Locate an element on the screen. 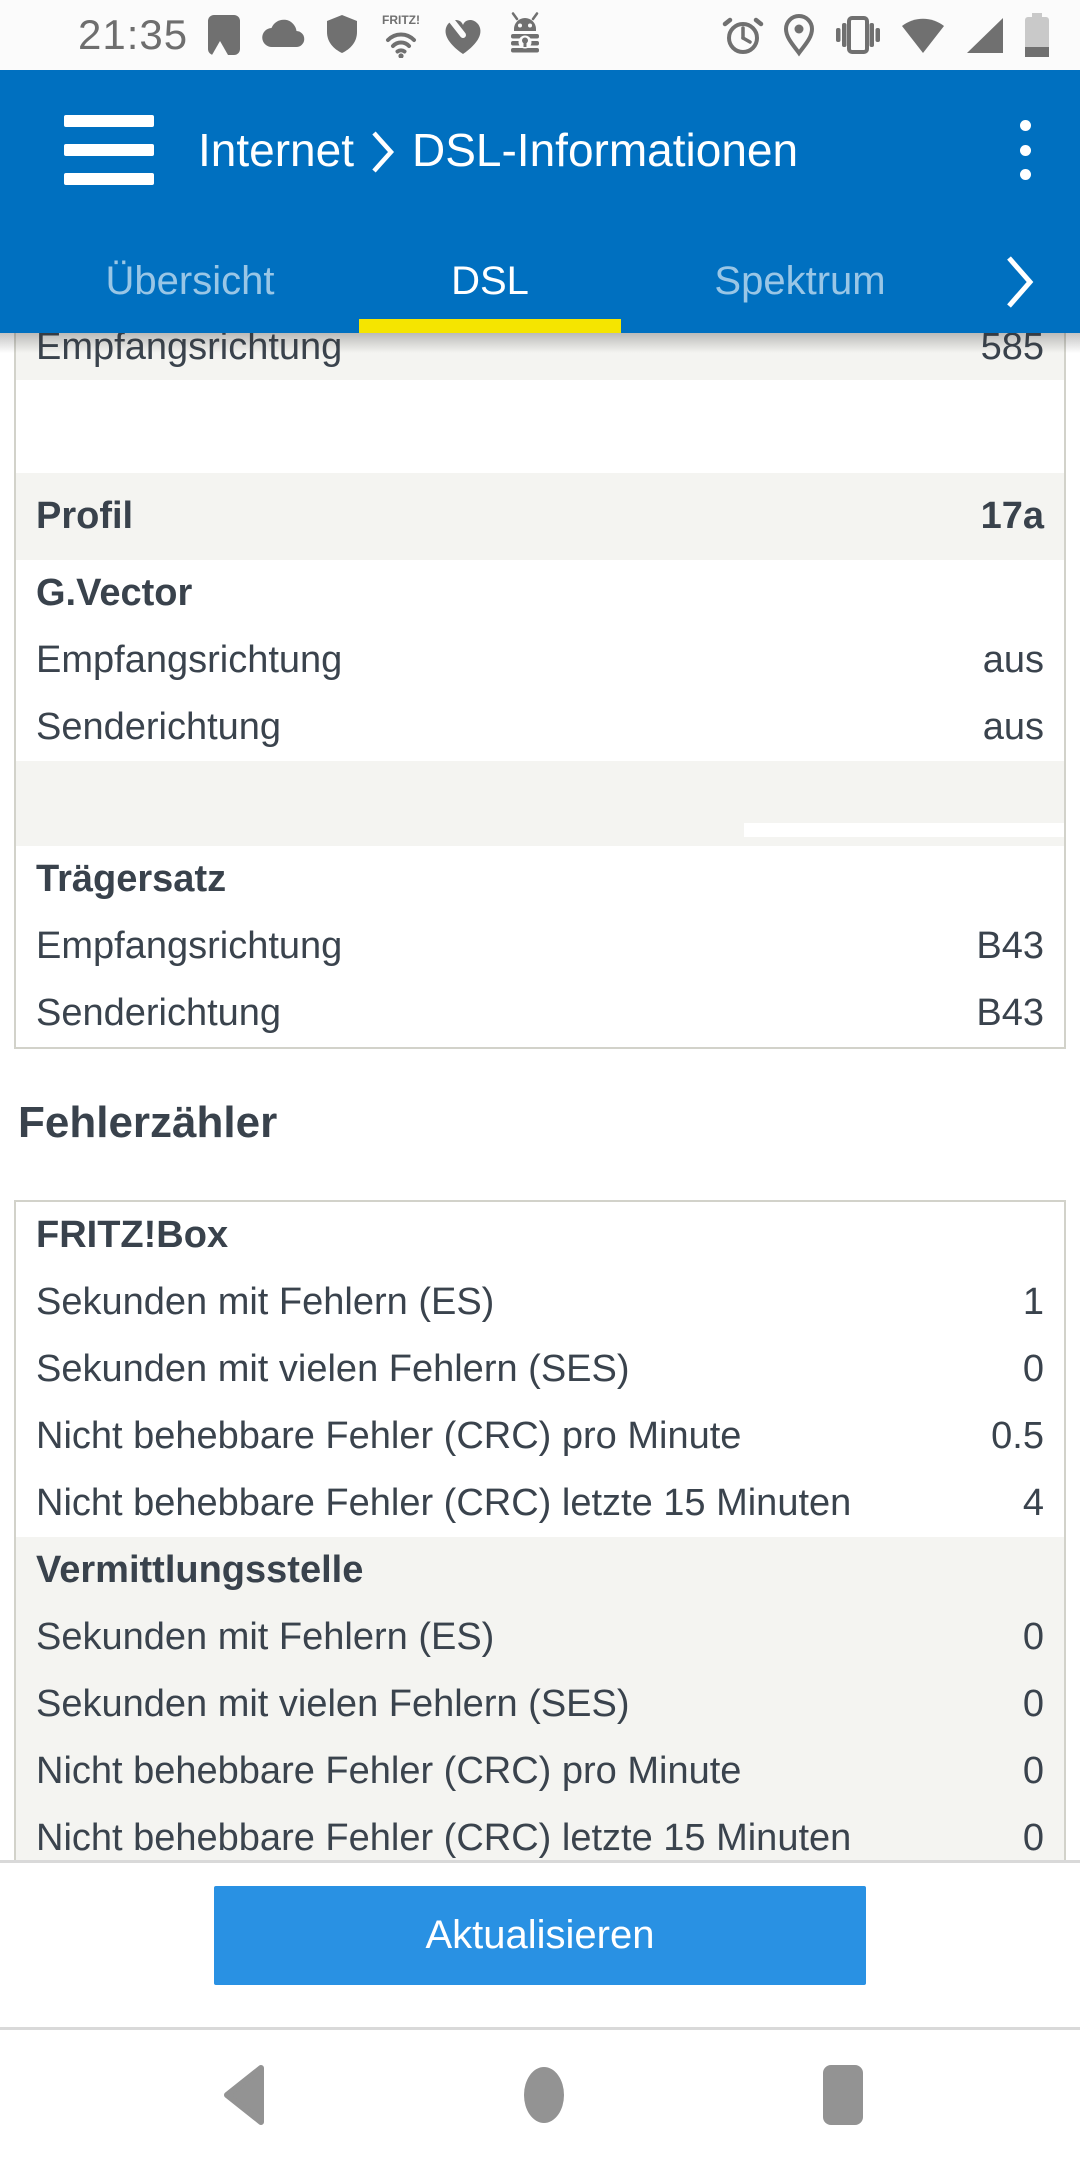  table-section-heading: G.Vector is located at coordinates (114, 593).